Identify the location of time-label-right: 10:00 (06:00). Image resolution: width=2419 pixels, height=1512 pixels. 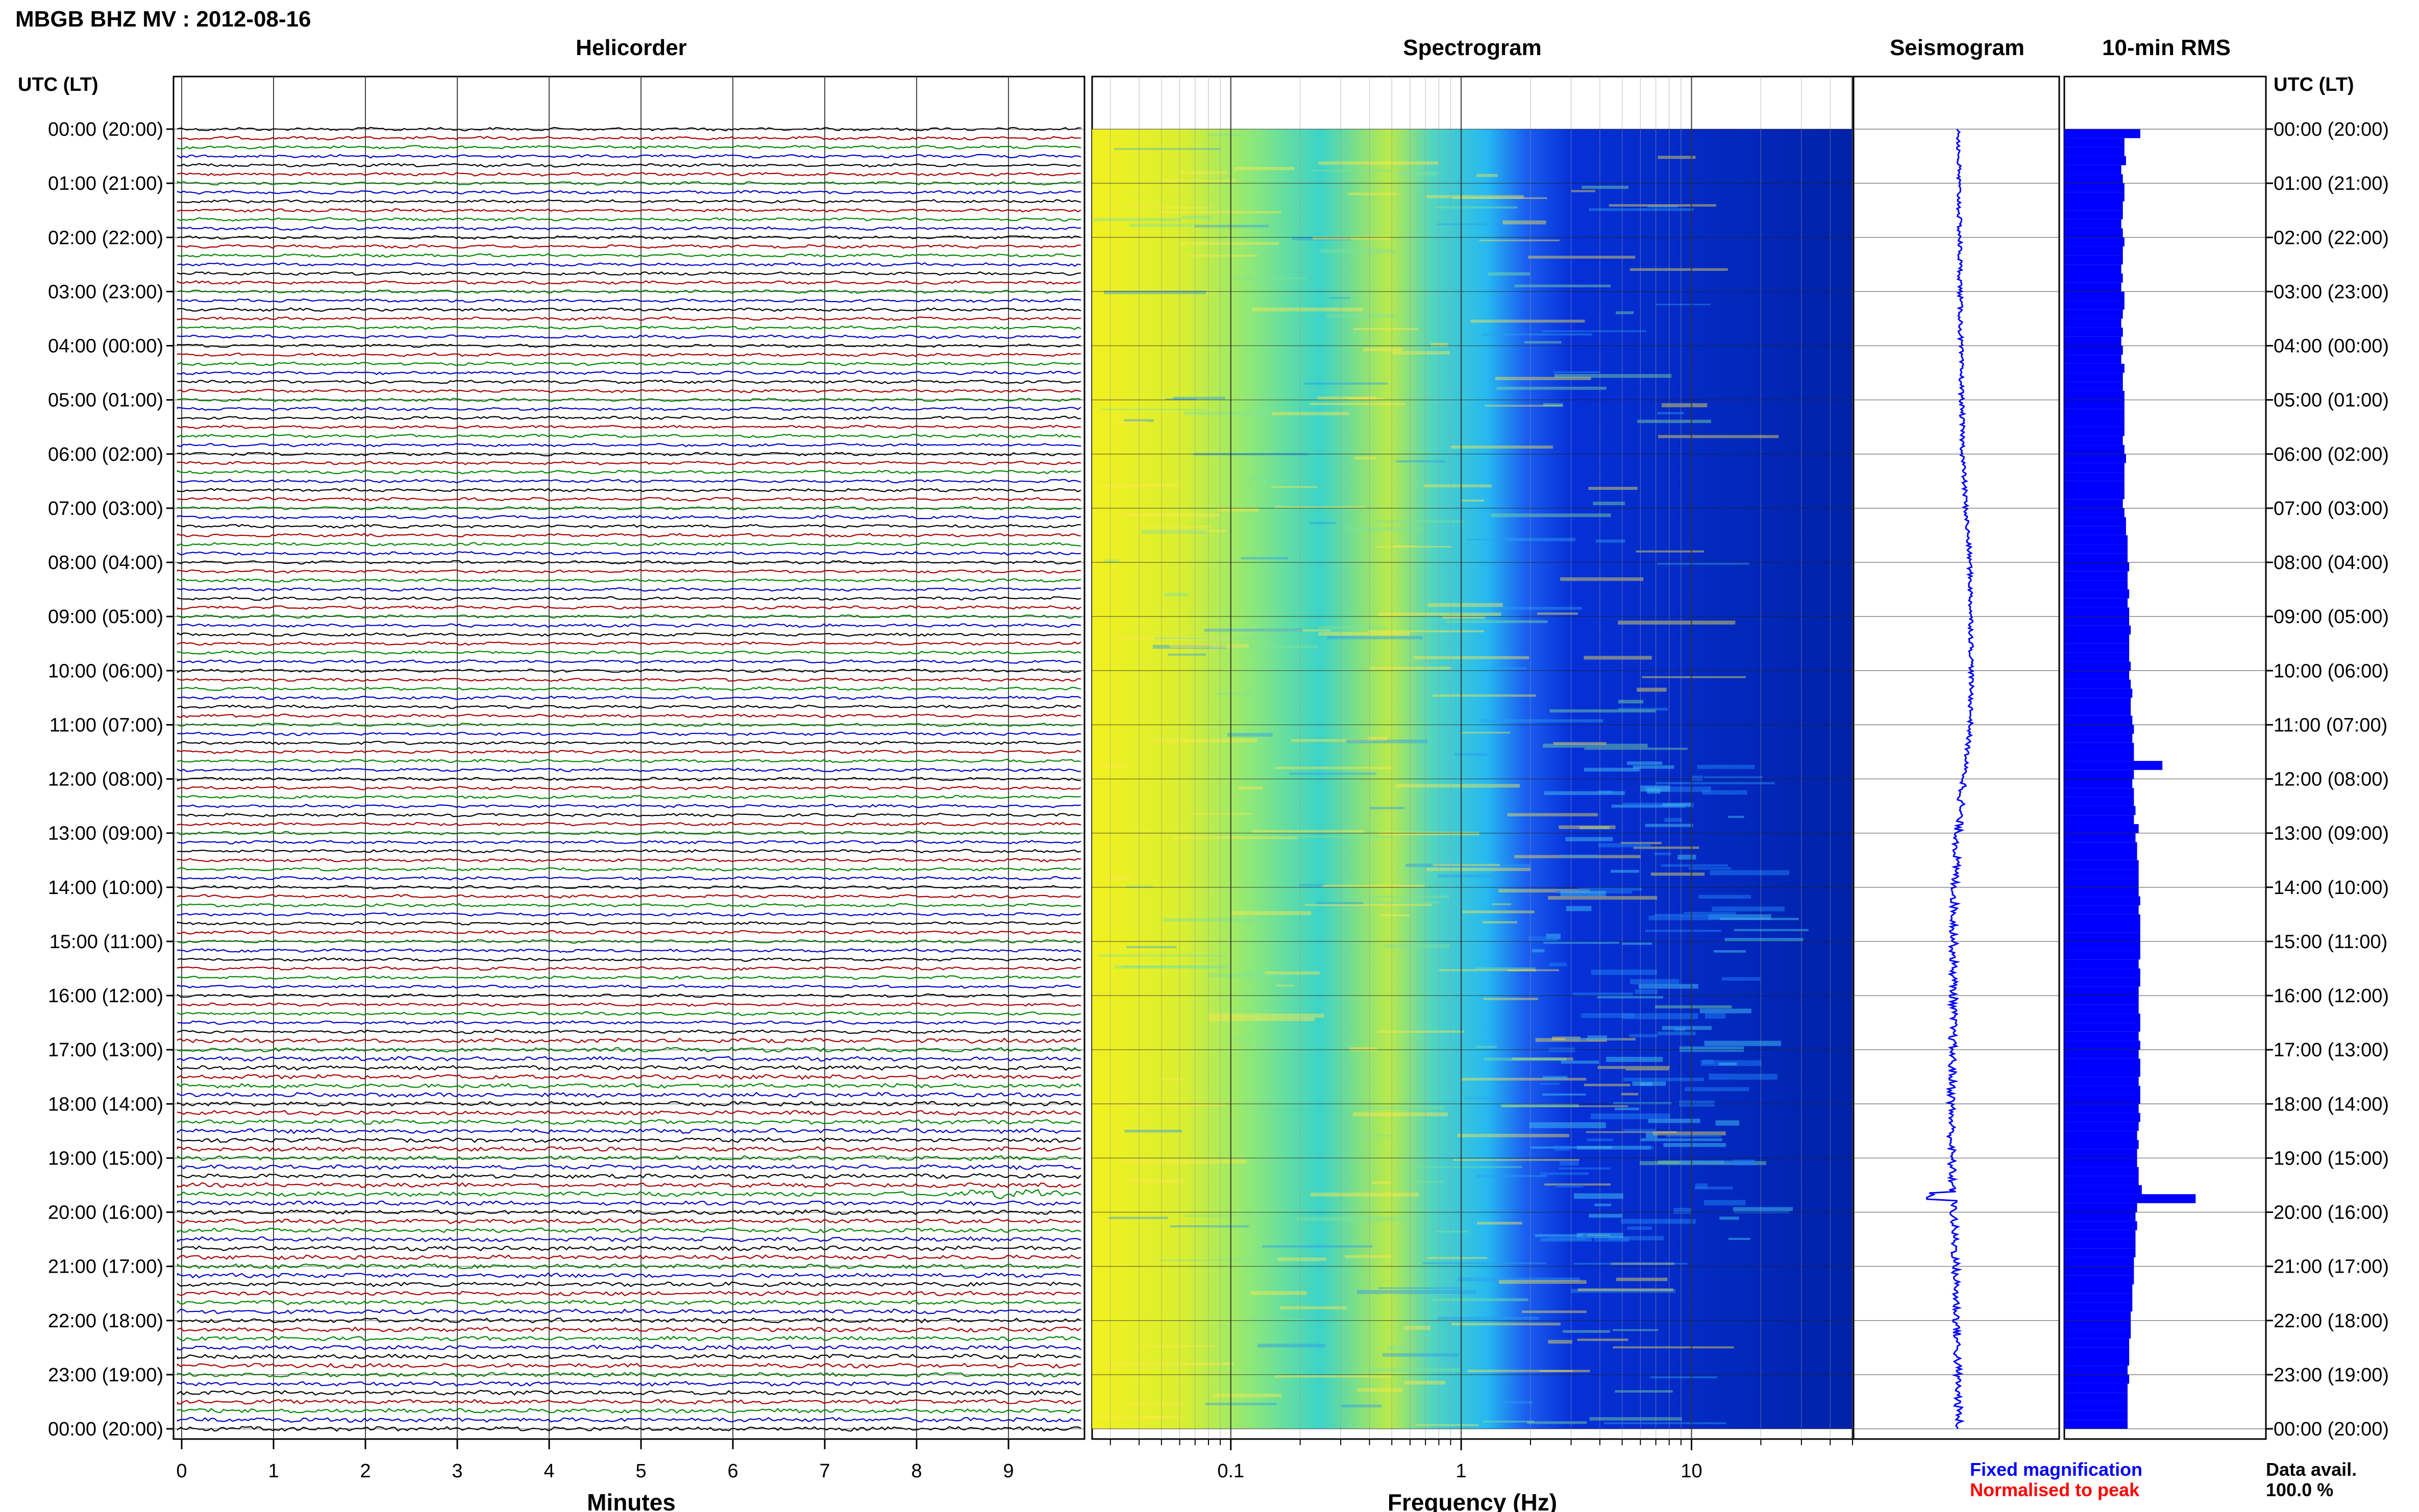
(2331, 671).